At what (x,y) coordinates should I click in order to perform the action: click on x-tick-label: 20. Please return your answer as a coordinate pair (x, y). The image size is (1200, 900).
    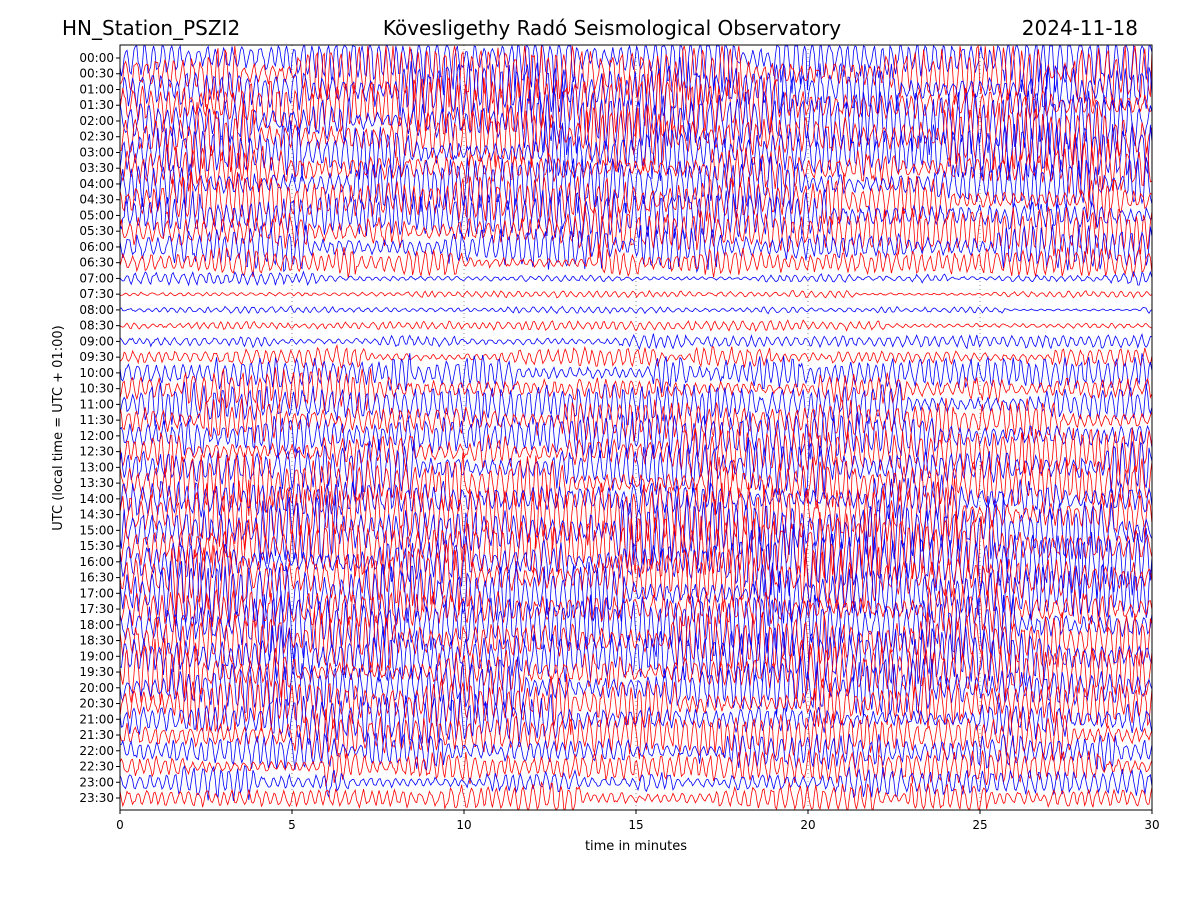
    Looking at the image, I should click on (807, 825).